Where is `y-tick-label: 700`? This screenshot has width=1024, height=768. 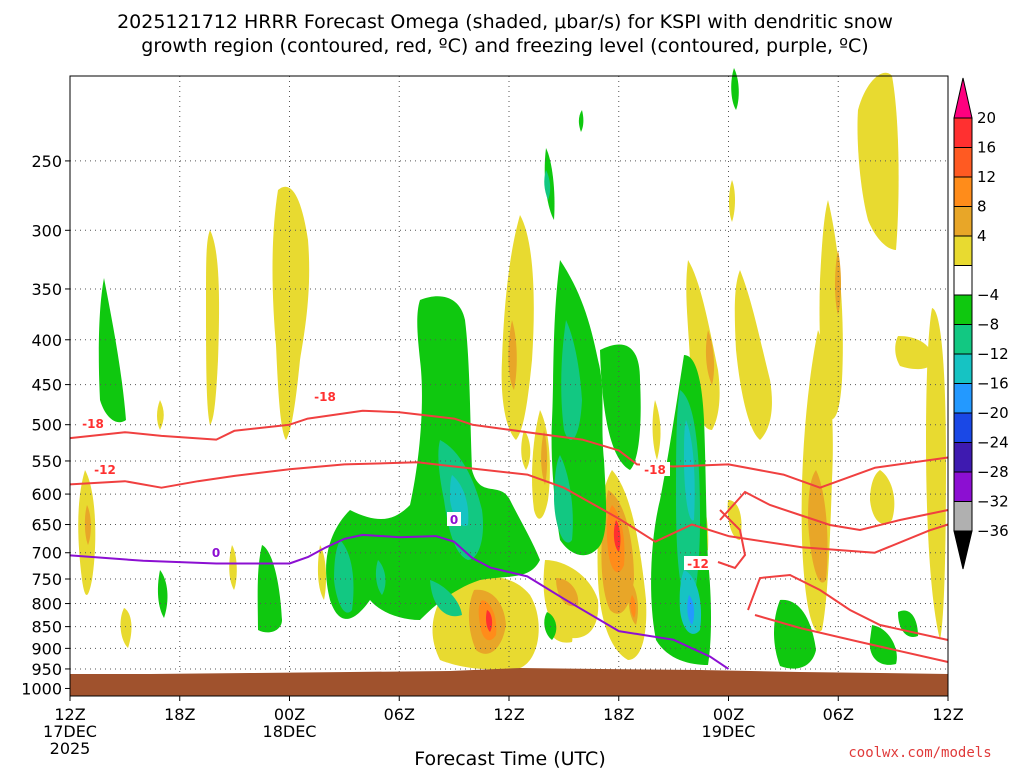 y-tick-label: 700 is located at coordinates (46, 553).